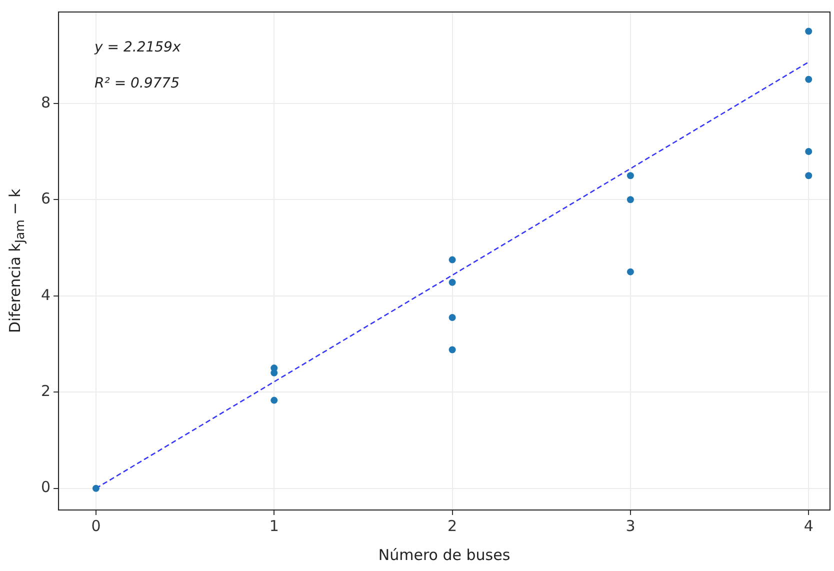 Image resolution: width=834 pixels, height=571 pixels. What do you see at coordinates (274, 525) in the screenshot?
I see `x-tick-label: 1` at bounding box center [274, 525].